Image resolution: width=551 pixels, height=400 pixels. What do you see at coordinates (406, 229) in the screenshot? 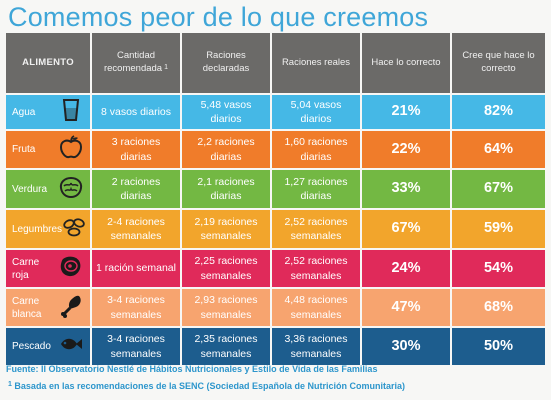
I see `correct-percent: 67%` at bounding box center [406, 229].